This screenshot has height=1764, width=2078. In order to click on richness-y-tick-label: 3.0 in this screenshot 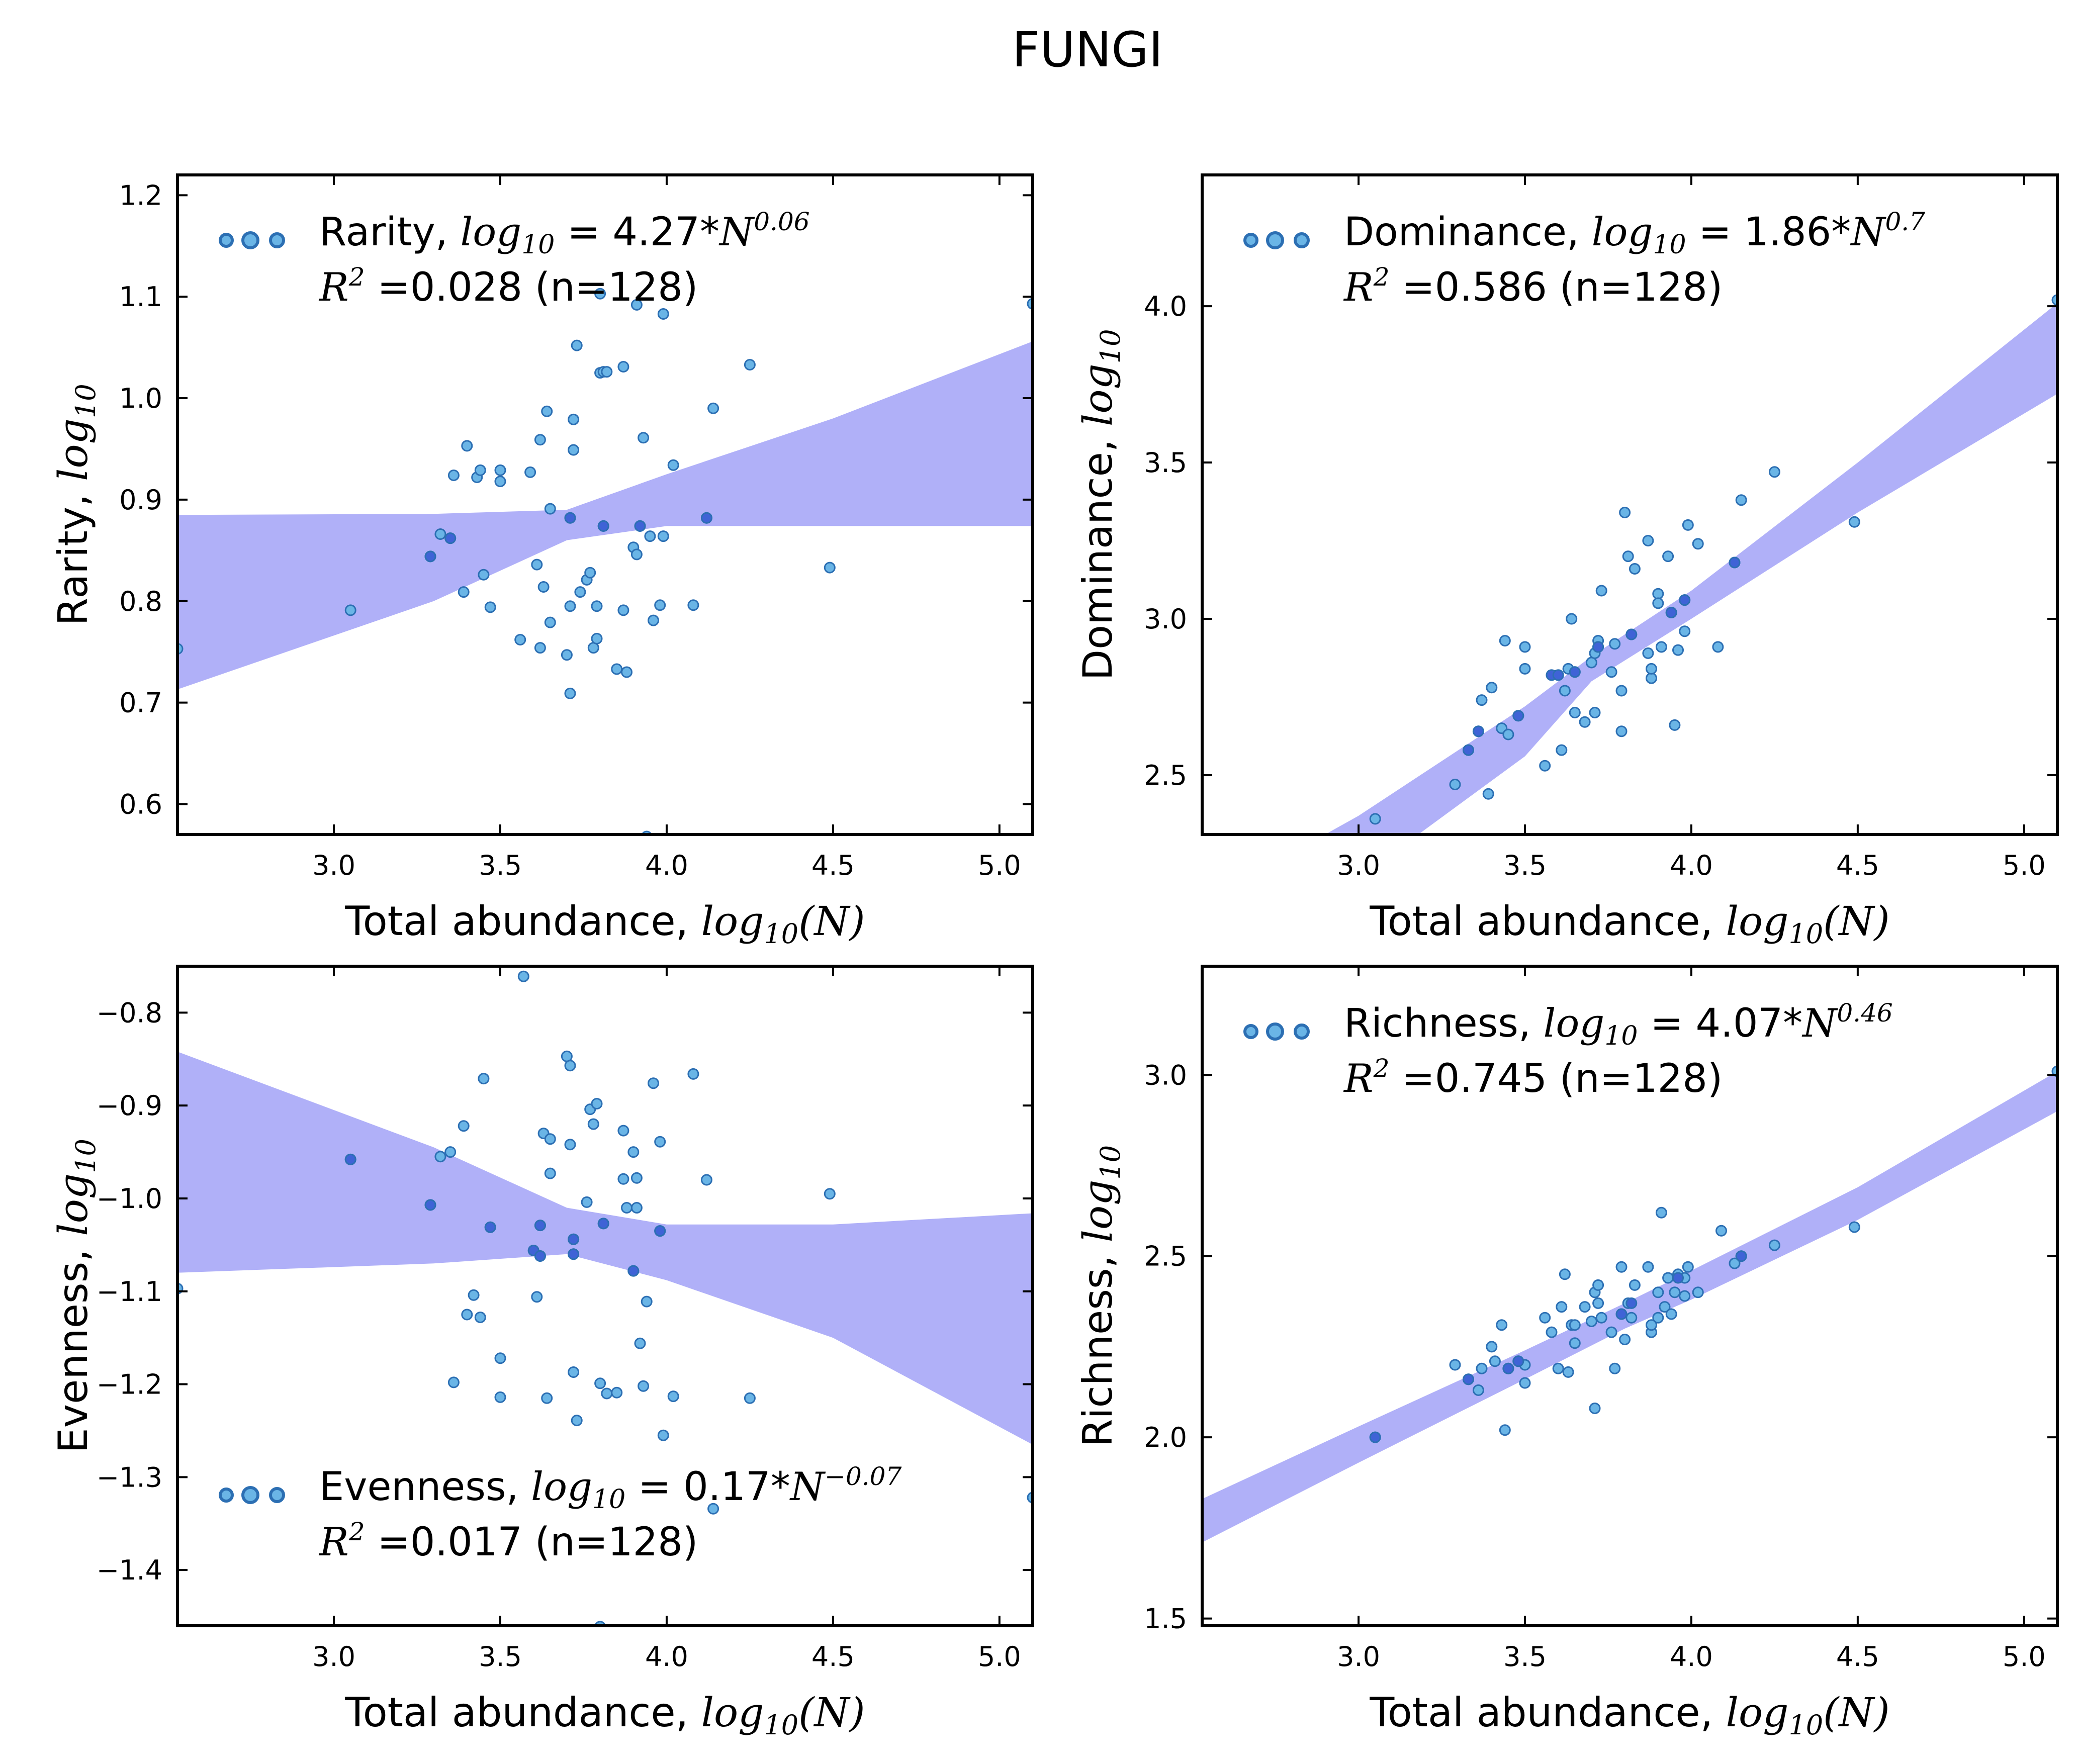, I will do `click(1165, 1075)`.